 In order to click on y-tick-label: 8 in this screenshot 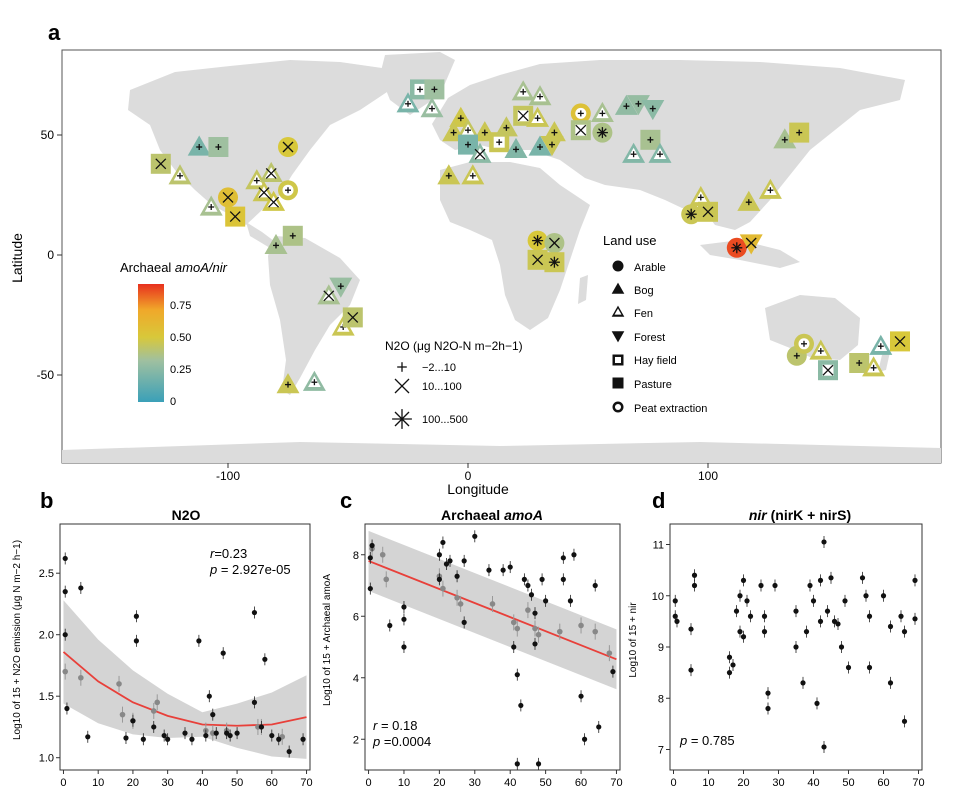, I will do `click(356, 556)`.